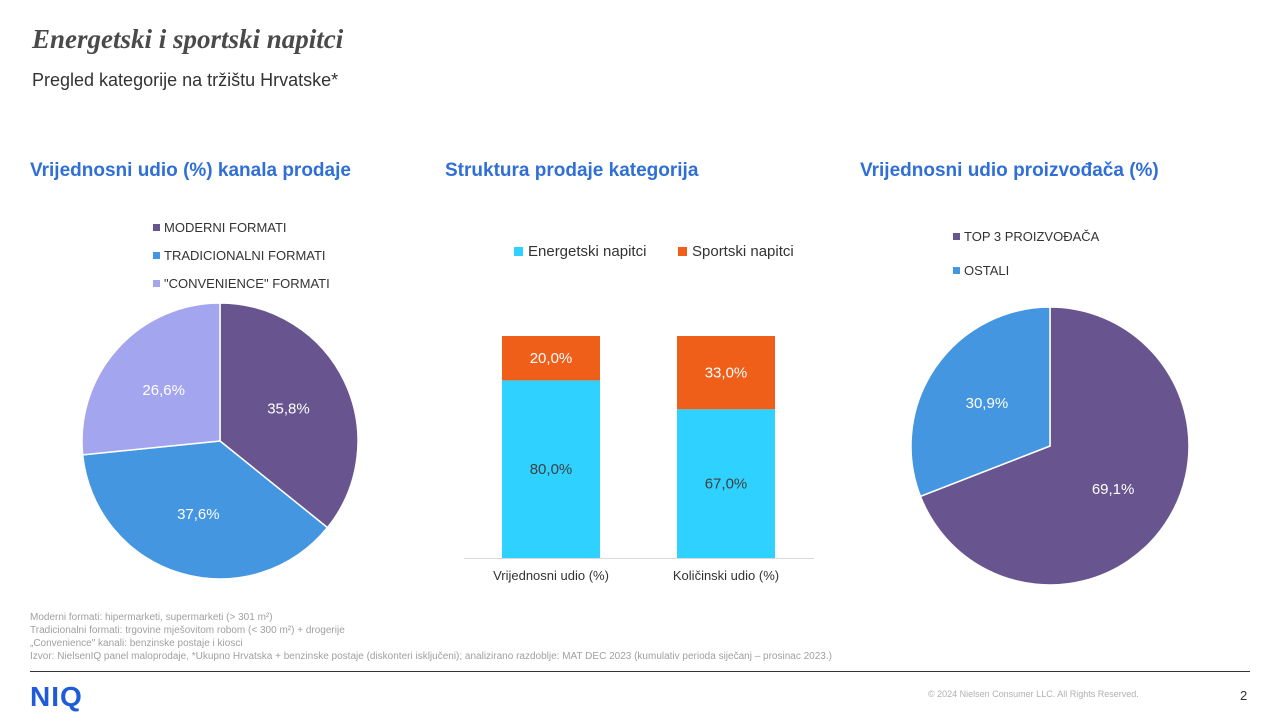  I want to click on x-tick-label-1: Količinski udio (%), so click(726, 575).